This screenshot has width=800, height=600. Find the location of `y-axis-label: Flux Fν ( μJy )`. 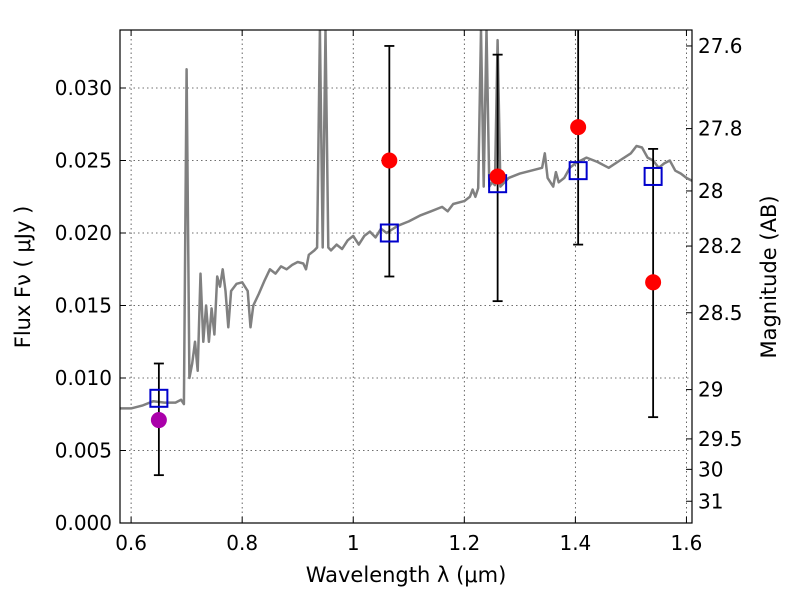

y-axis-label: Flux Fν ( μJy ) is located at coordinates (23, 277).